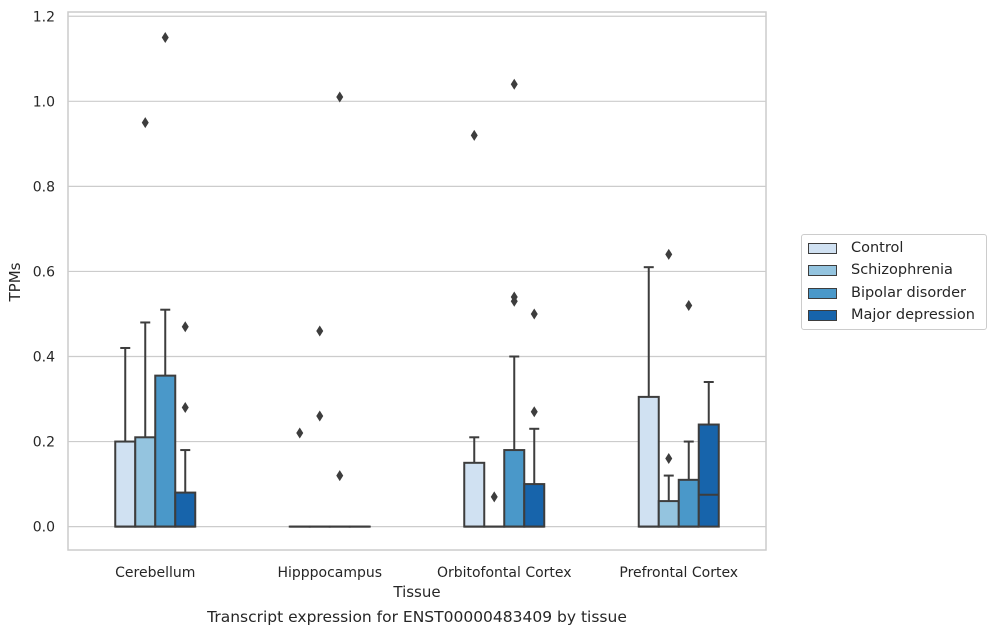 The height and width of the screenshot is (637, 997). I want to click on y-axis-label: TPMs, so click(15, 282).